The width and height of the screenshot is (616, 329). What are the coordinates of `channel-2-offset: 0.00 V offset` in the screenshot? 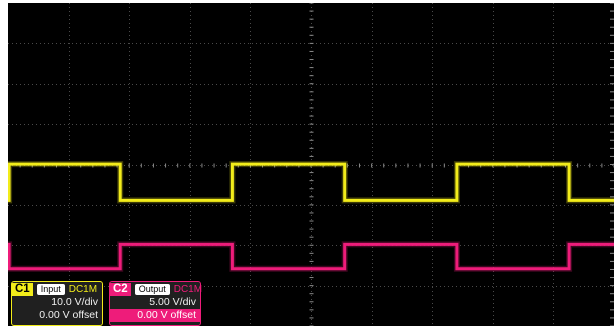 It's located at (155, 315).